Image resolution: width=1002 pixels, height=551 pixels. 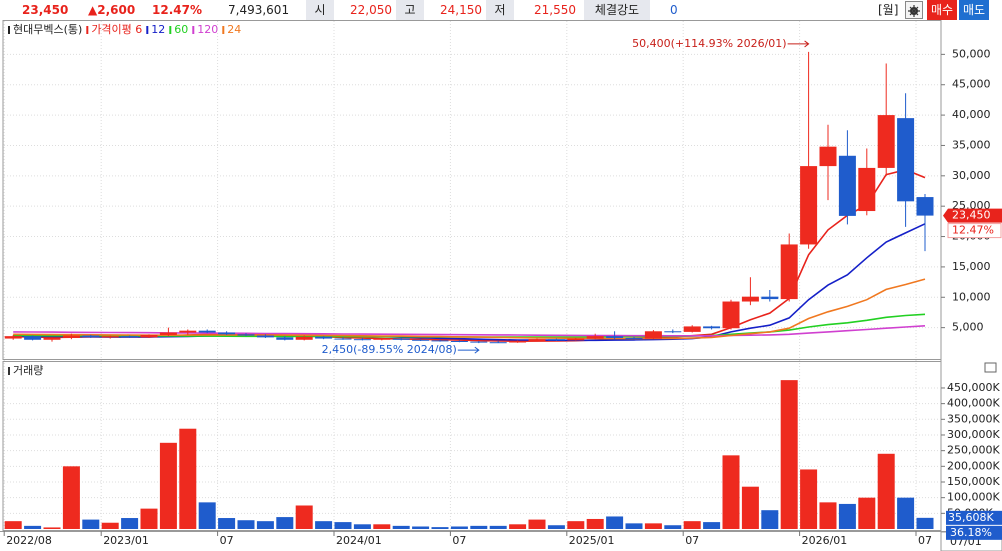 I want to click on volume-title-marker, so click(x=9, y=371).